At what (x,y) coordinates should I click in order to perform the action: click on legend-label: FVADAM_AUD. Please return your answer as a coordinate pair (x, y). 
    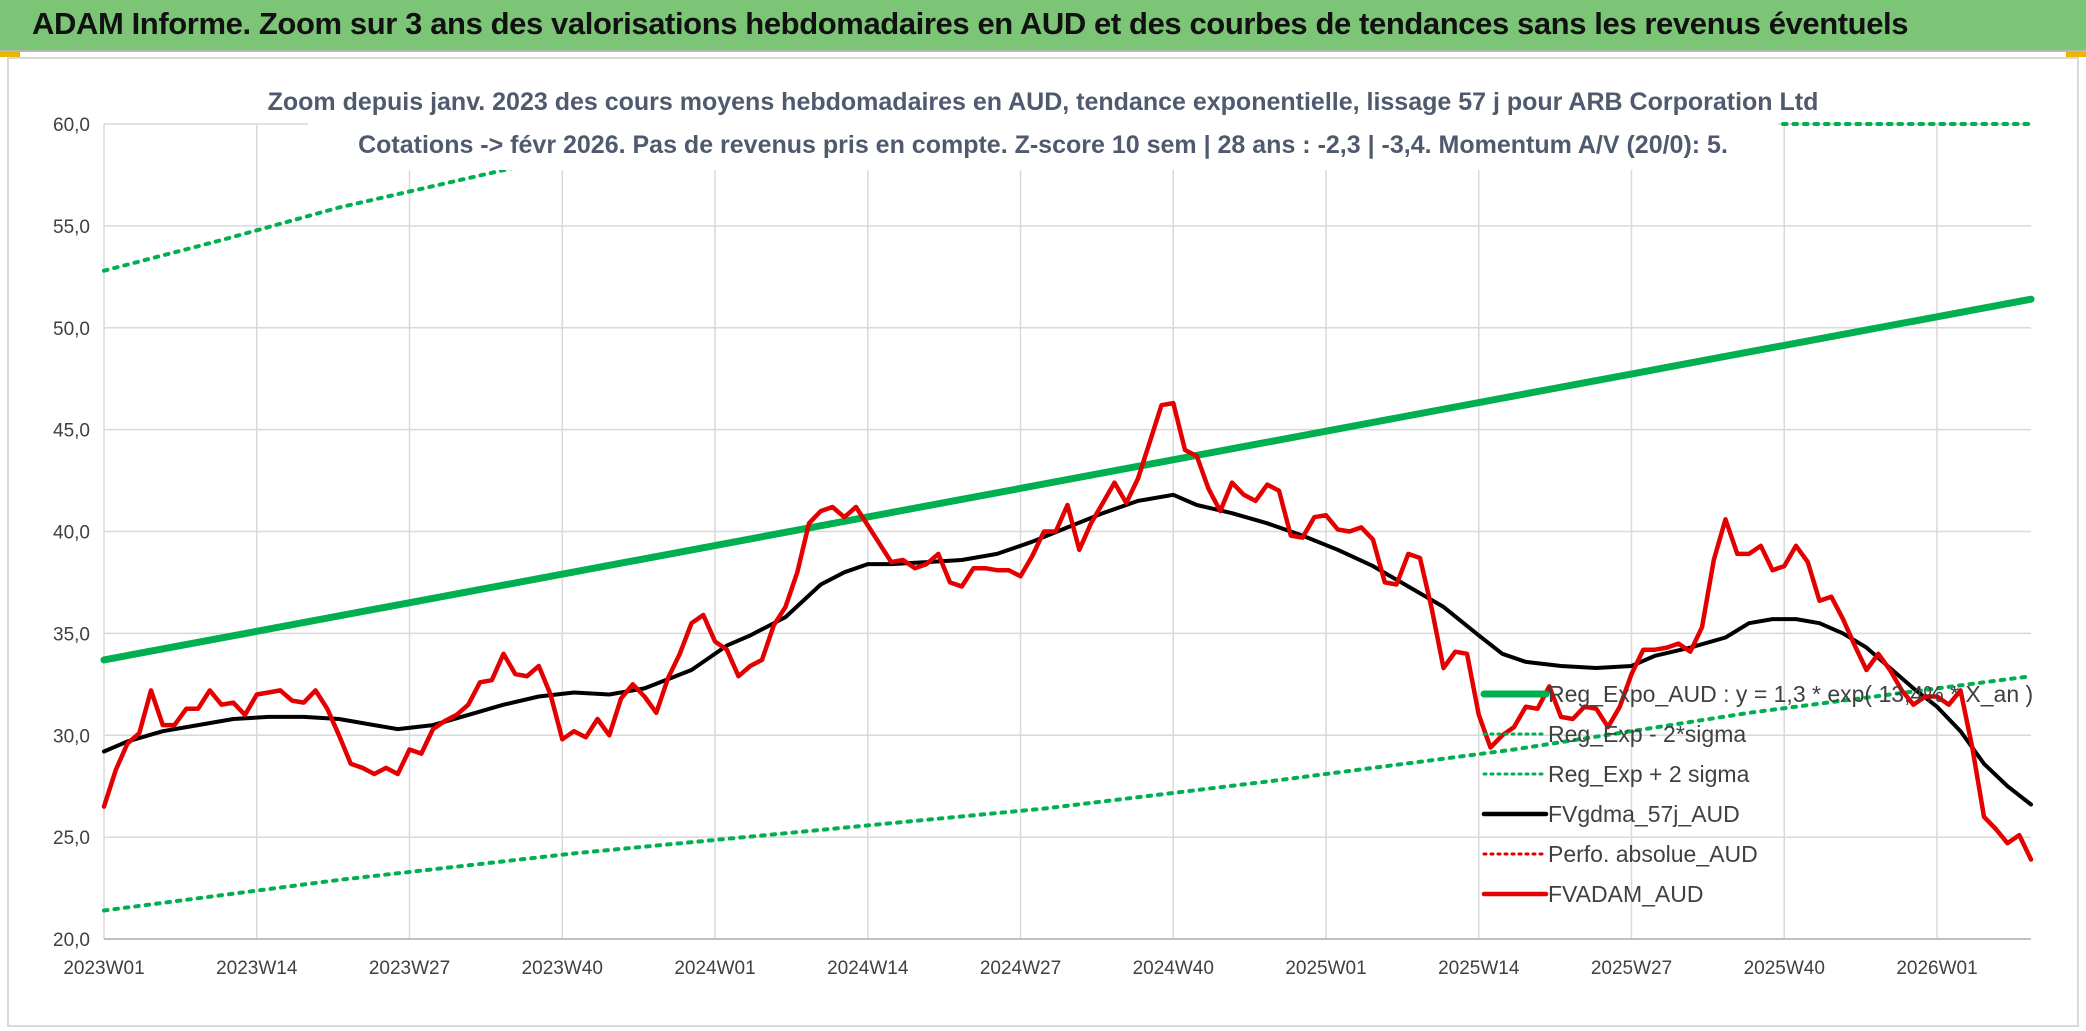
    Looking at the image, I should click on (1626, 894).